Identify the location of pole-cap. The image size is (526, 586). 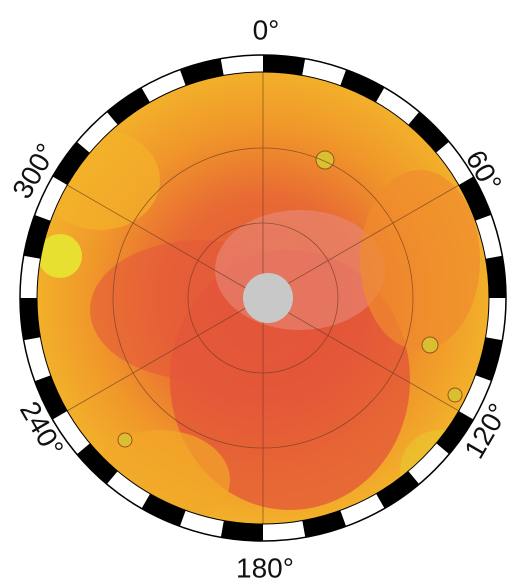
(268, 298).